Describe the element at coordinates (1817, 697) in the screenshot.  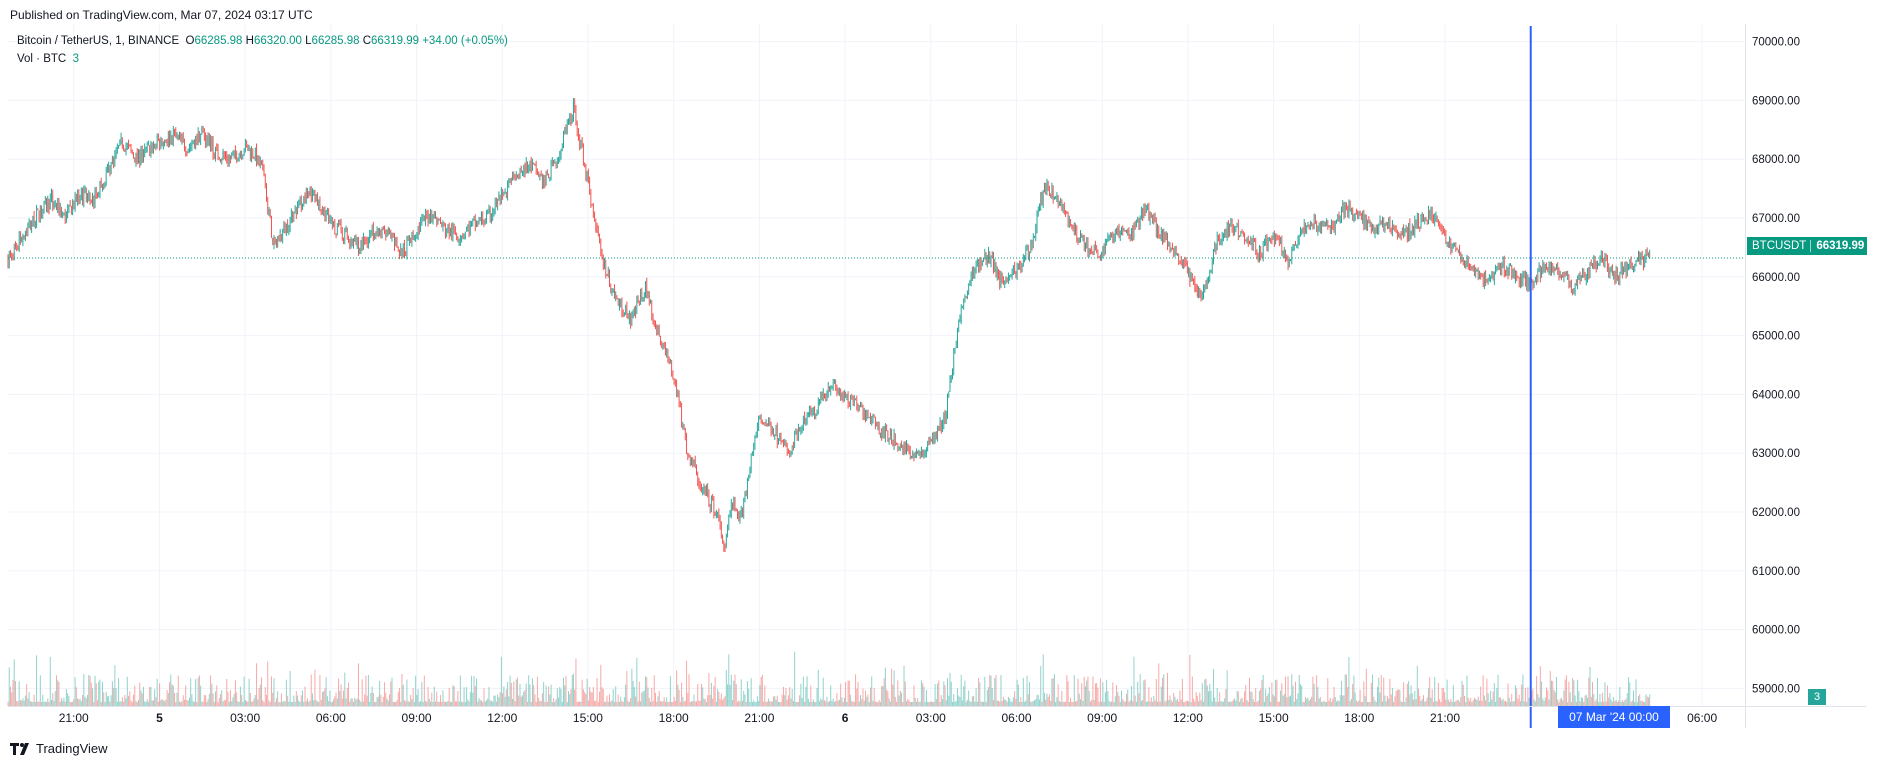
I see `volume-tag: 3` at that location.